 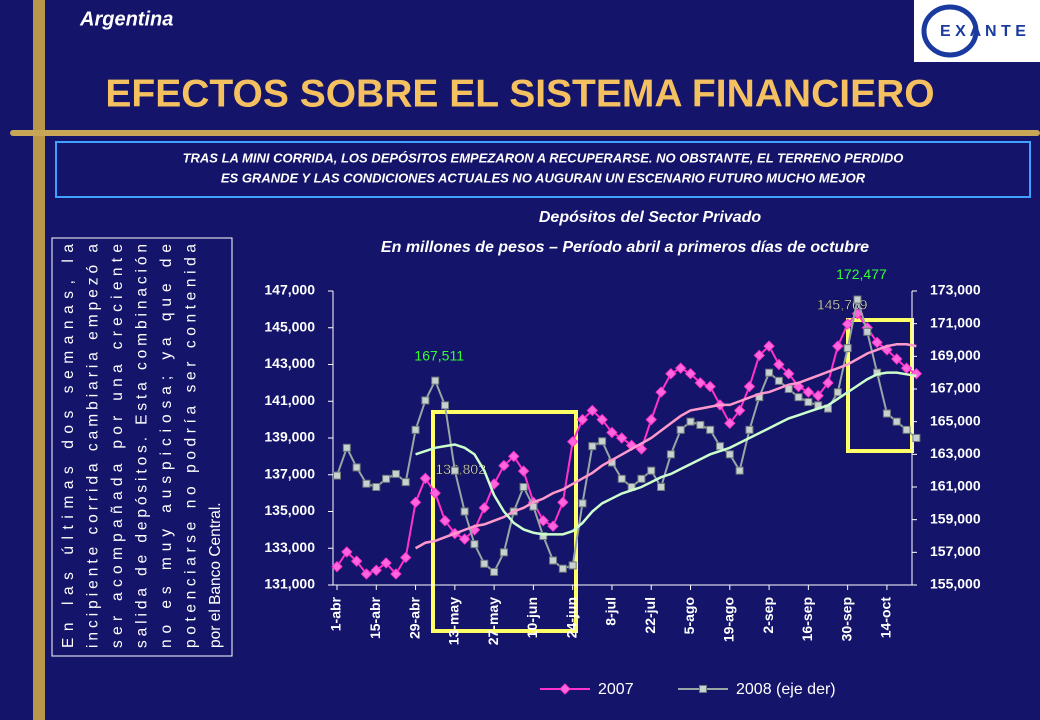 I want to click on value-label: 172,477, so click(x=861, y=274).